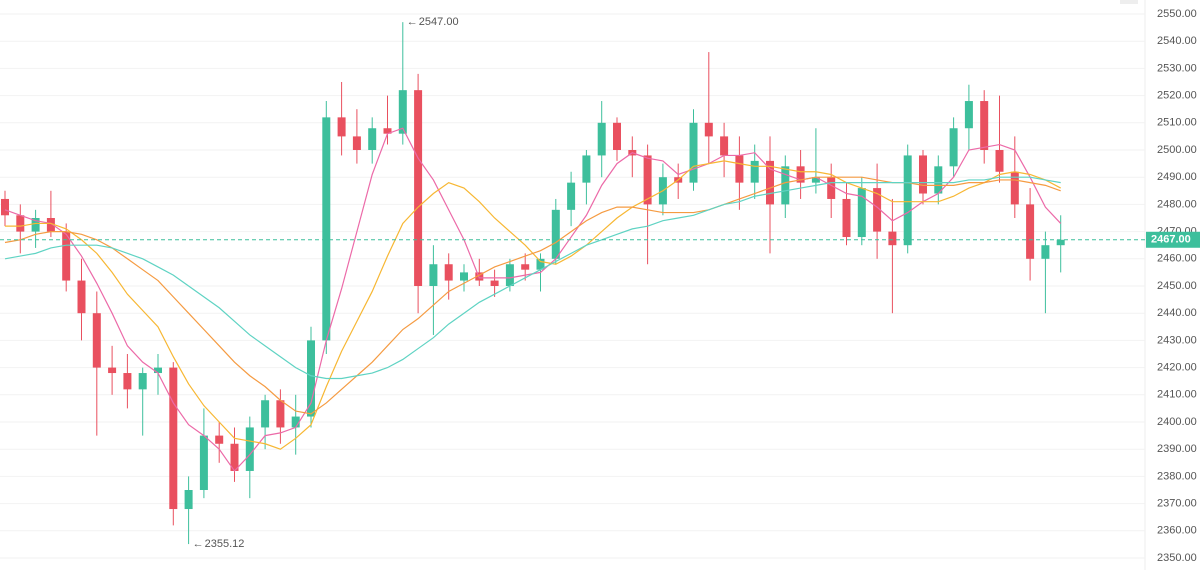  Describe the element at coordinates (1129, 2) in the screenshot. I see `scroll-handle` at that location.